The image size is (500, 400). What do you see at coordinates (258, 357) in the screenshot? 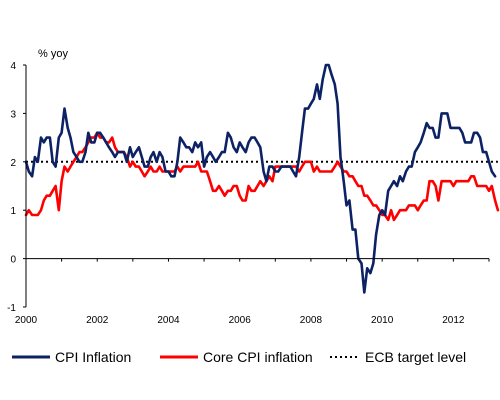
I see `legend-label: Core CPI inflation` at bounding box center [258, 357].